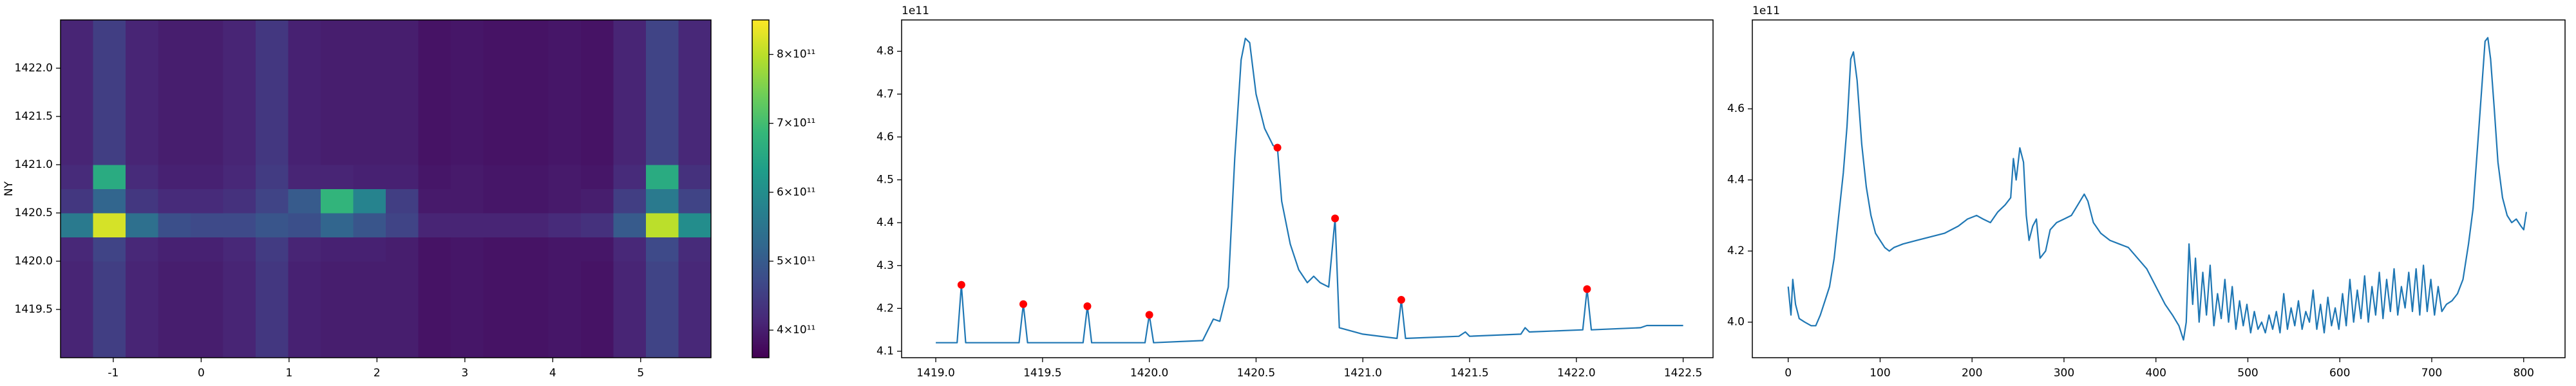 The image size is (2576, 386). Describe the element at coordinates (796, 54) in the screenshot. I see `colorbar-tick-label: 8×10¹¹` at that location.